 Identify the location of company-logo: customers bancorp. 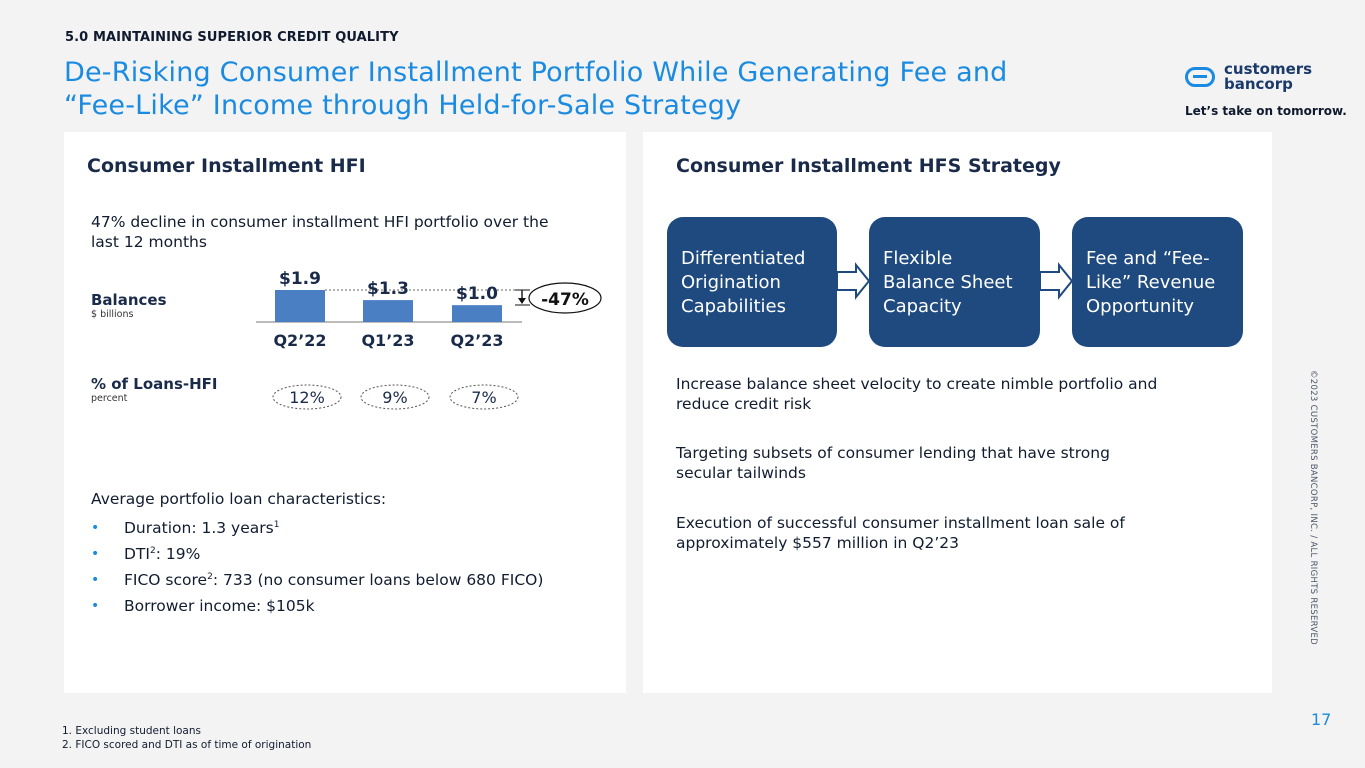
(1248, 77).